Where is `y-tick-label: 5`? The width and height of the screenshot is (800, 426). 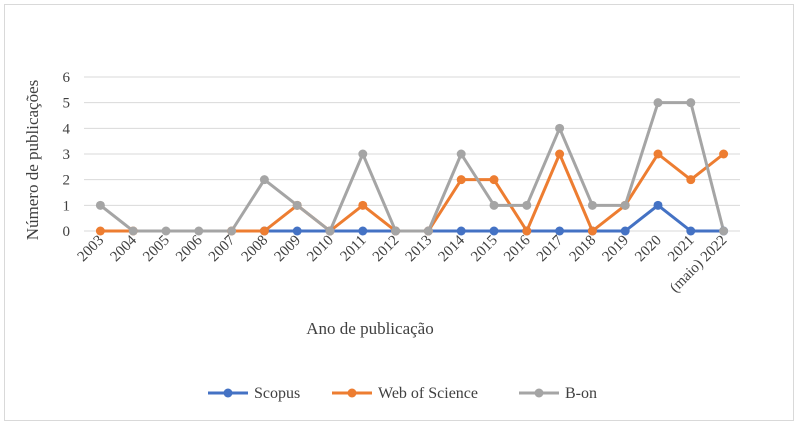
y-tick-label: 5 is located at coordinates (67, 104).